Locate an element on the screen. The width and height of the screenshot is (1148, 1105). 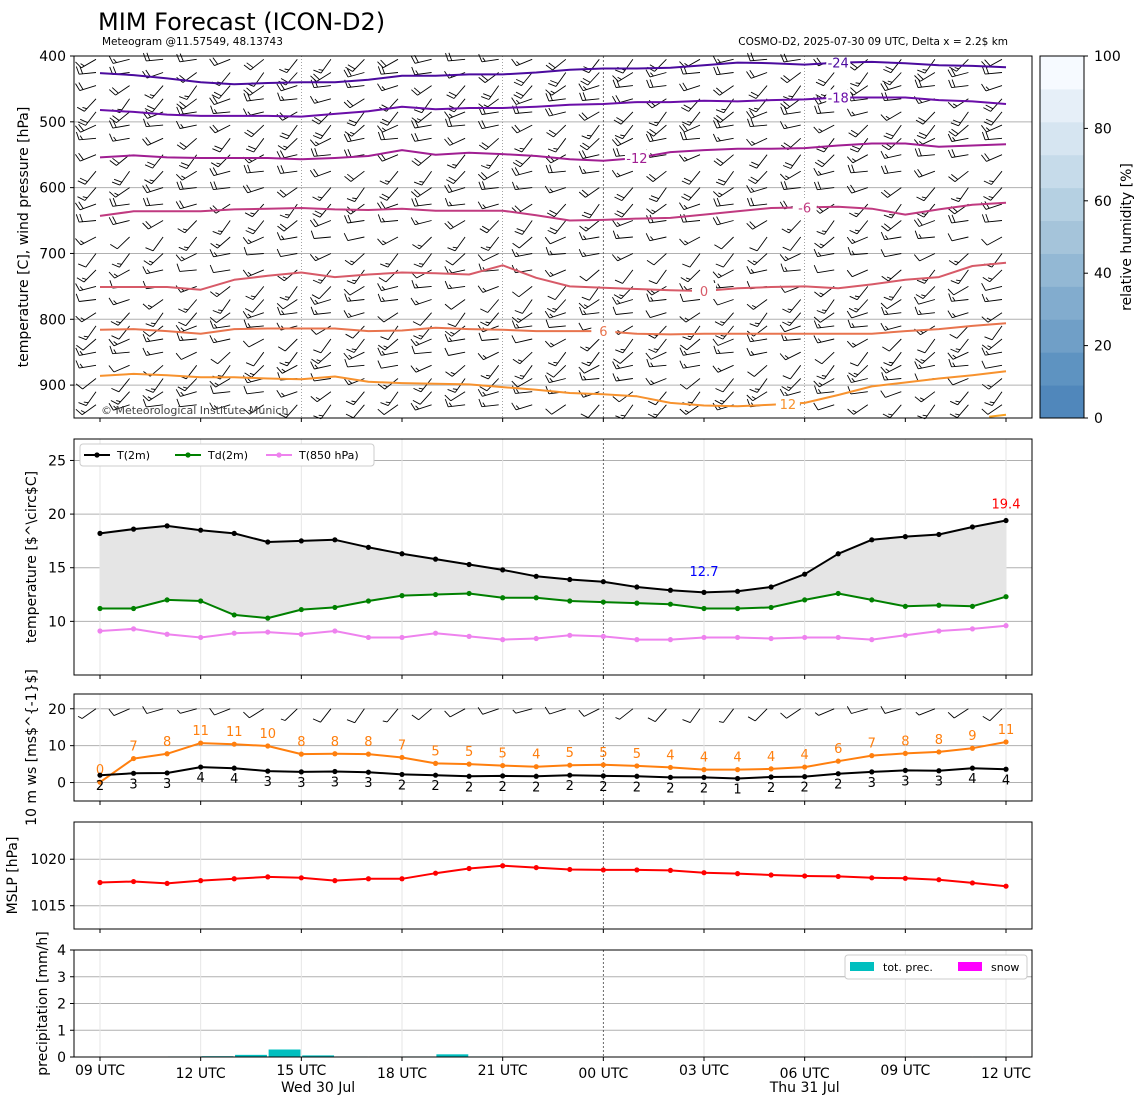
isotherm-label: 12 is located at coordinates (788, 405).